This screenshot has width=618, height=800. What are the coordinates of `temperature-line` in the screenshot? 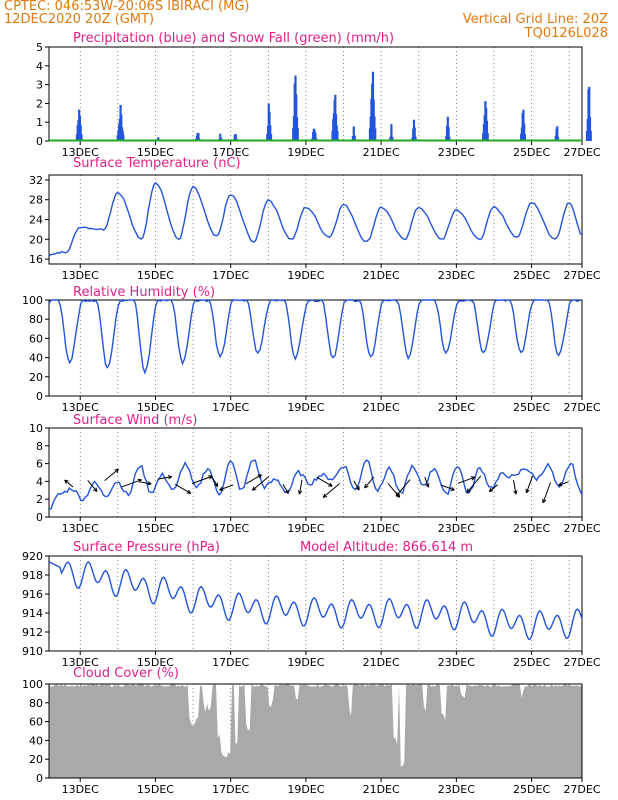 It's located at (315, 219).